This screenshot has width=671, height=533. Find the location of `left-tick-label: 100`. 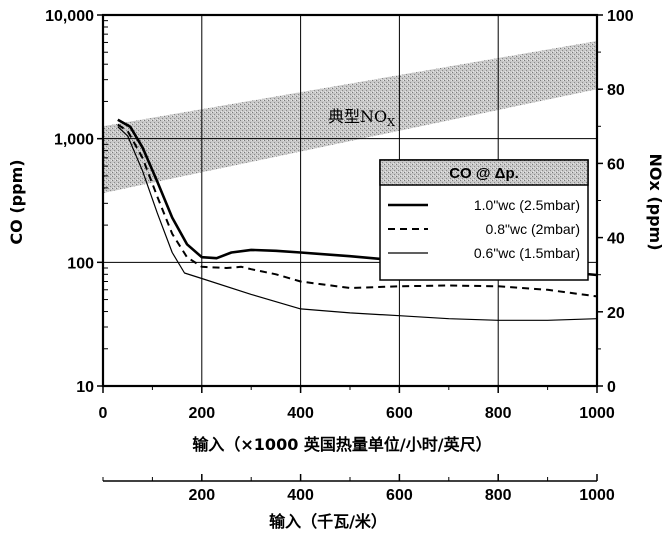

left-tick-label: 100 is located at coordinates (80, 263).